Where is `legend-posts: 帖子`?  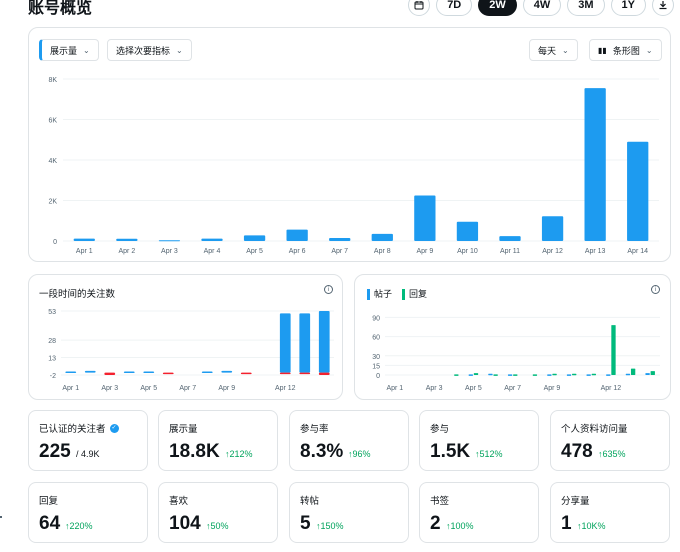 legend-posts: 帖子 is located at coordinates (379, 294).